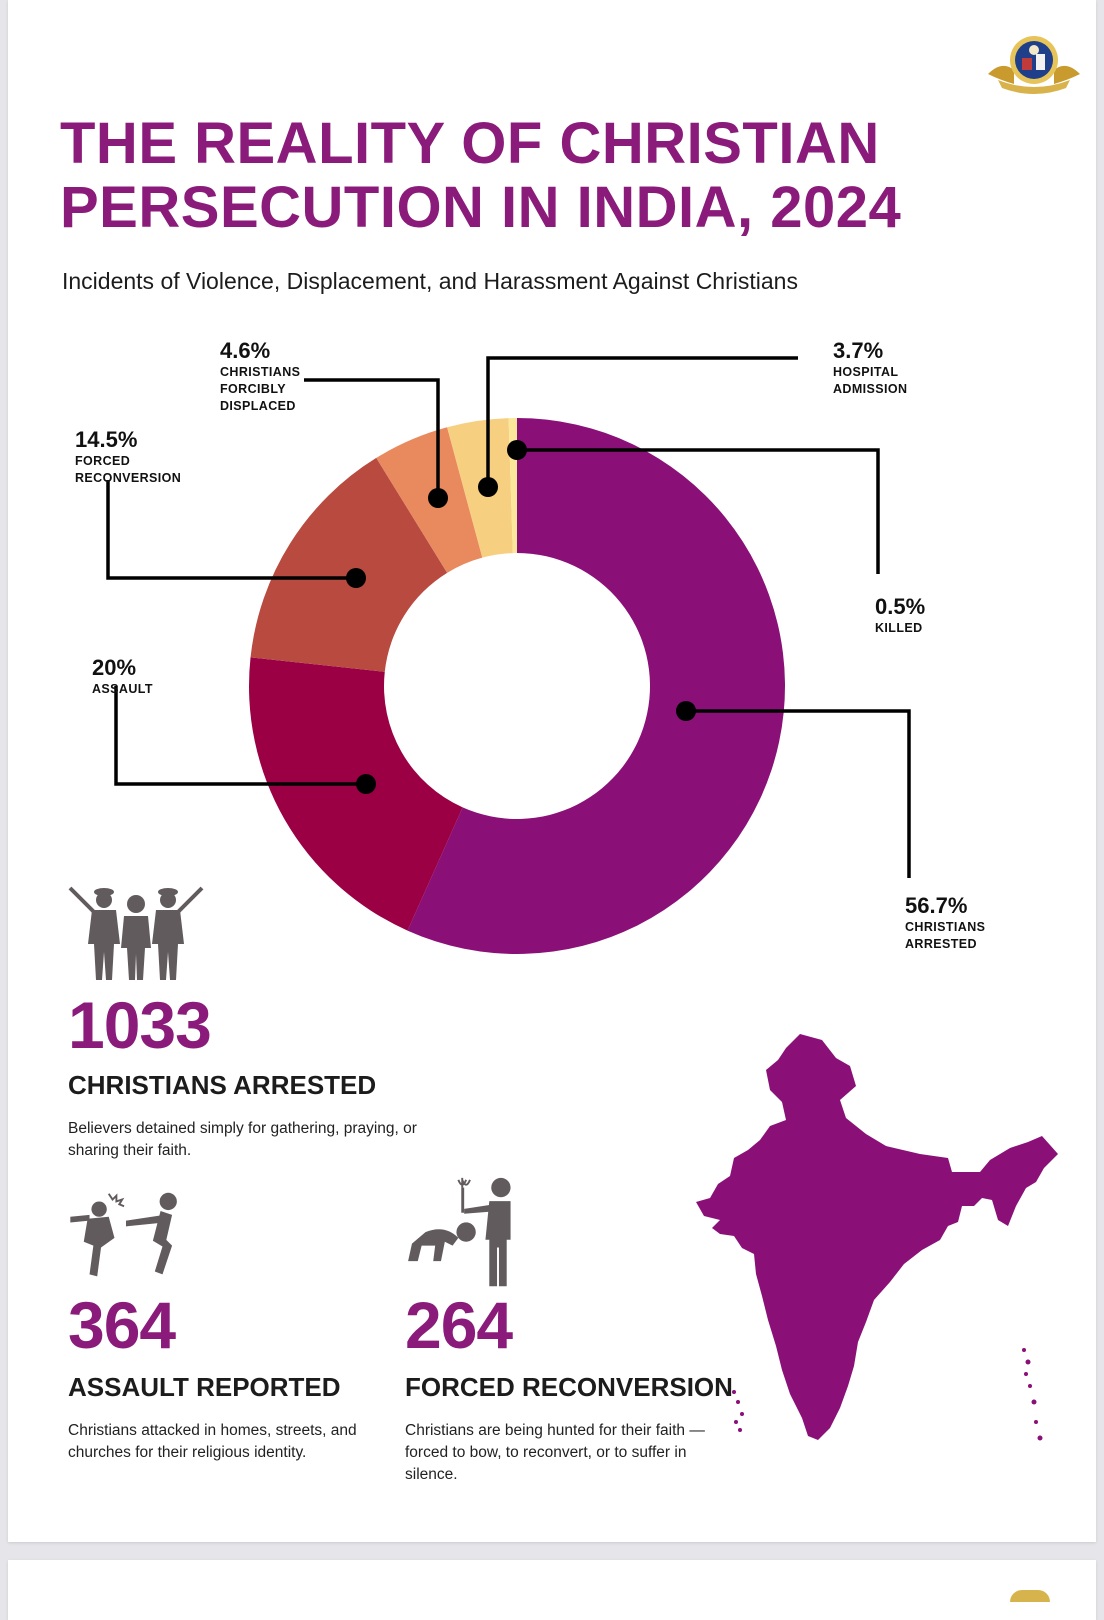  Describe the element at coordinates (596, 685) in the screenshot. I see `slice-arrested` at that location.